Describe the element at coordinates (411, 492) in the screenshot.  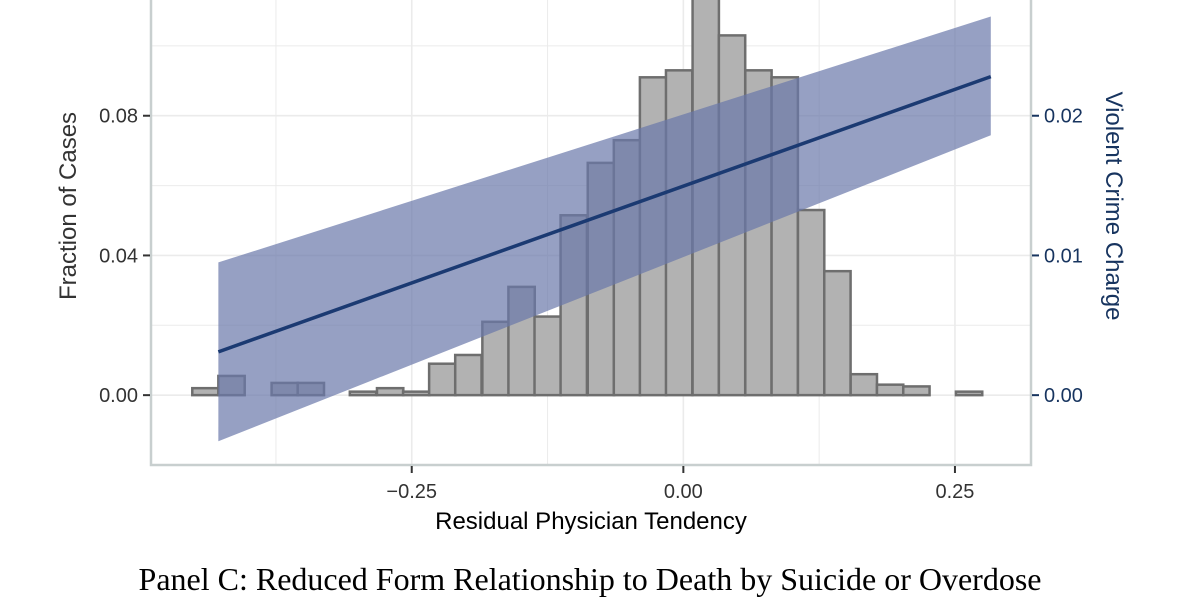
I see `x-tick-label: −0.25` at that location.